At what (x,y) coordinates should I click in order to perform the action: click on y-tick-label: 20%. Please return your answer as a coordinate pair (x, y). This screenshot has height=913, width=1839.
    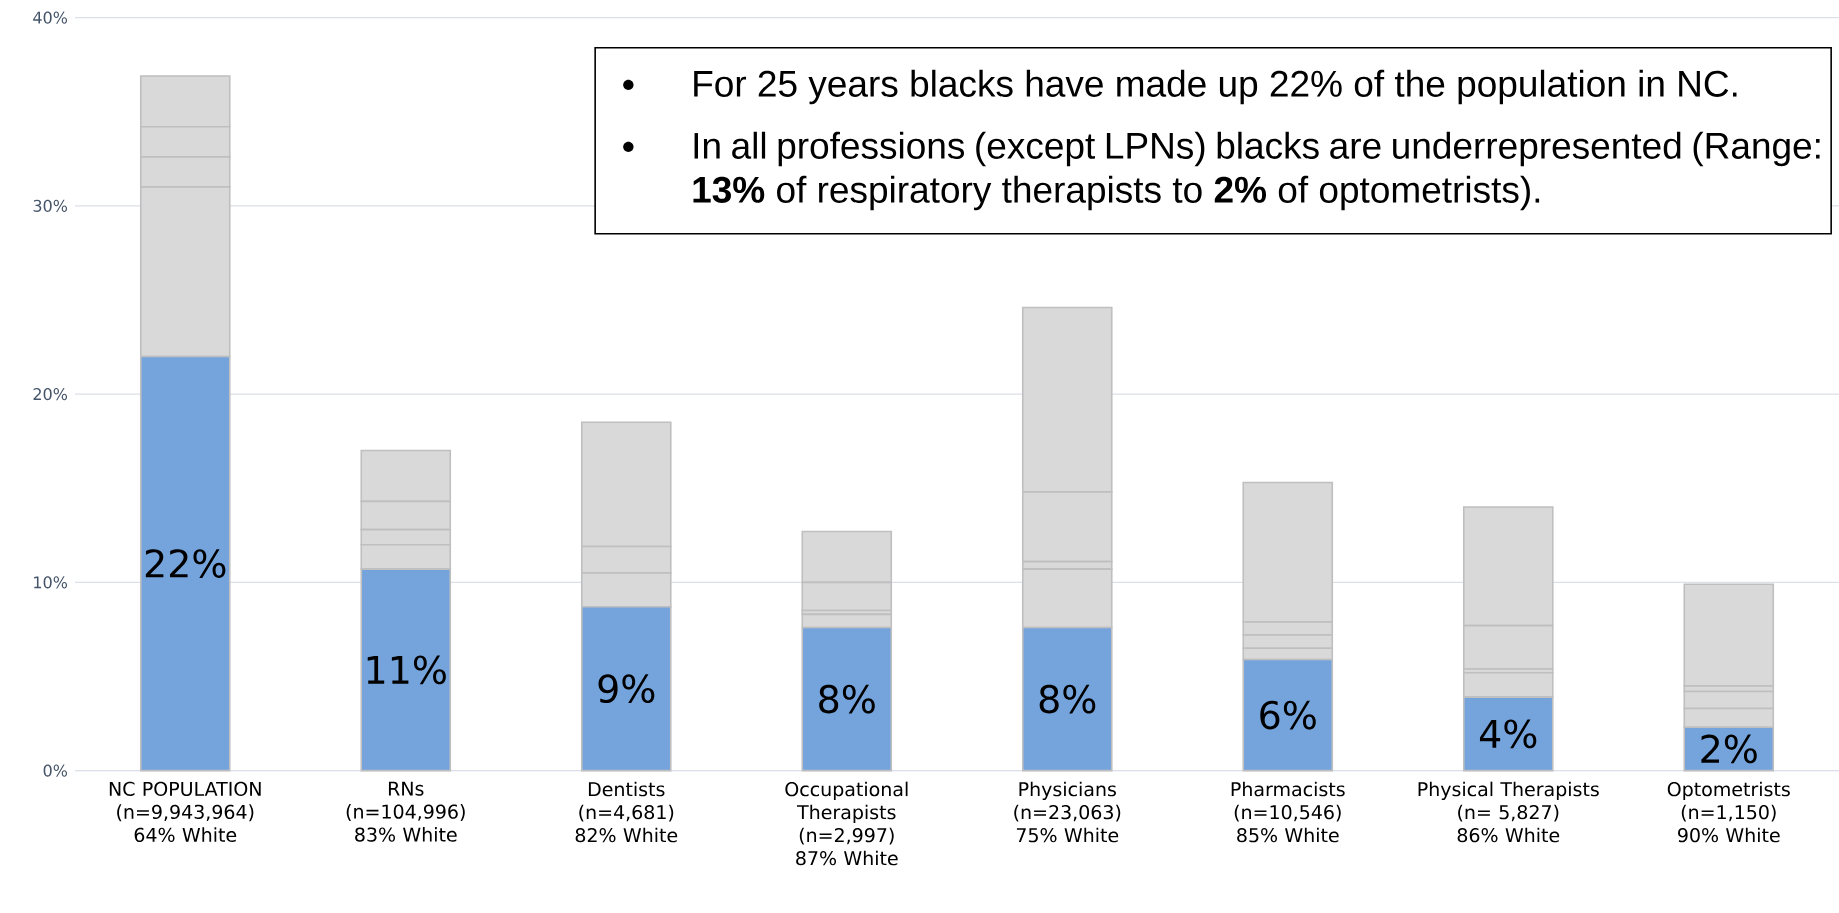
    Looking at the image, I should click on (50, 394).